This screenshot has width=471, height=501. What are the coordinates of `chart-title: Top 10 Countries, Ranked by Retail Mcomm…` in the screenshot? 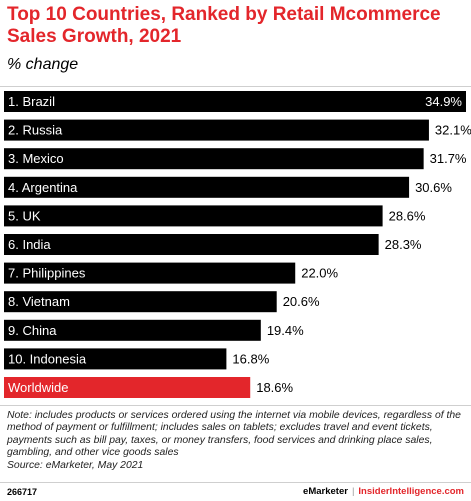 It's located at (224, 25).